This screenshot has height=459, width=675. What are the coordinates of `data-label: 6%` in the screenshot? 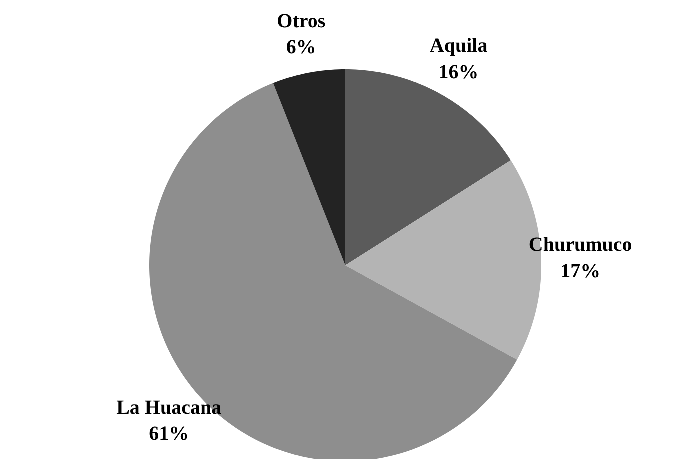 It's located at (301, 47).